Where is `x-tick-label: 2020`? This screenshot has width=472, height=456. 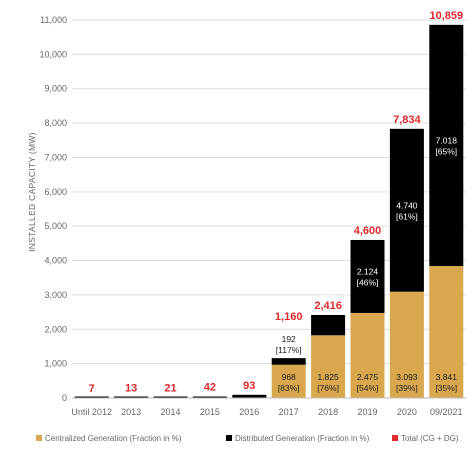 x-tick-label: 2020 is located at coordinates (407, 412).